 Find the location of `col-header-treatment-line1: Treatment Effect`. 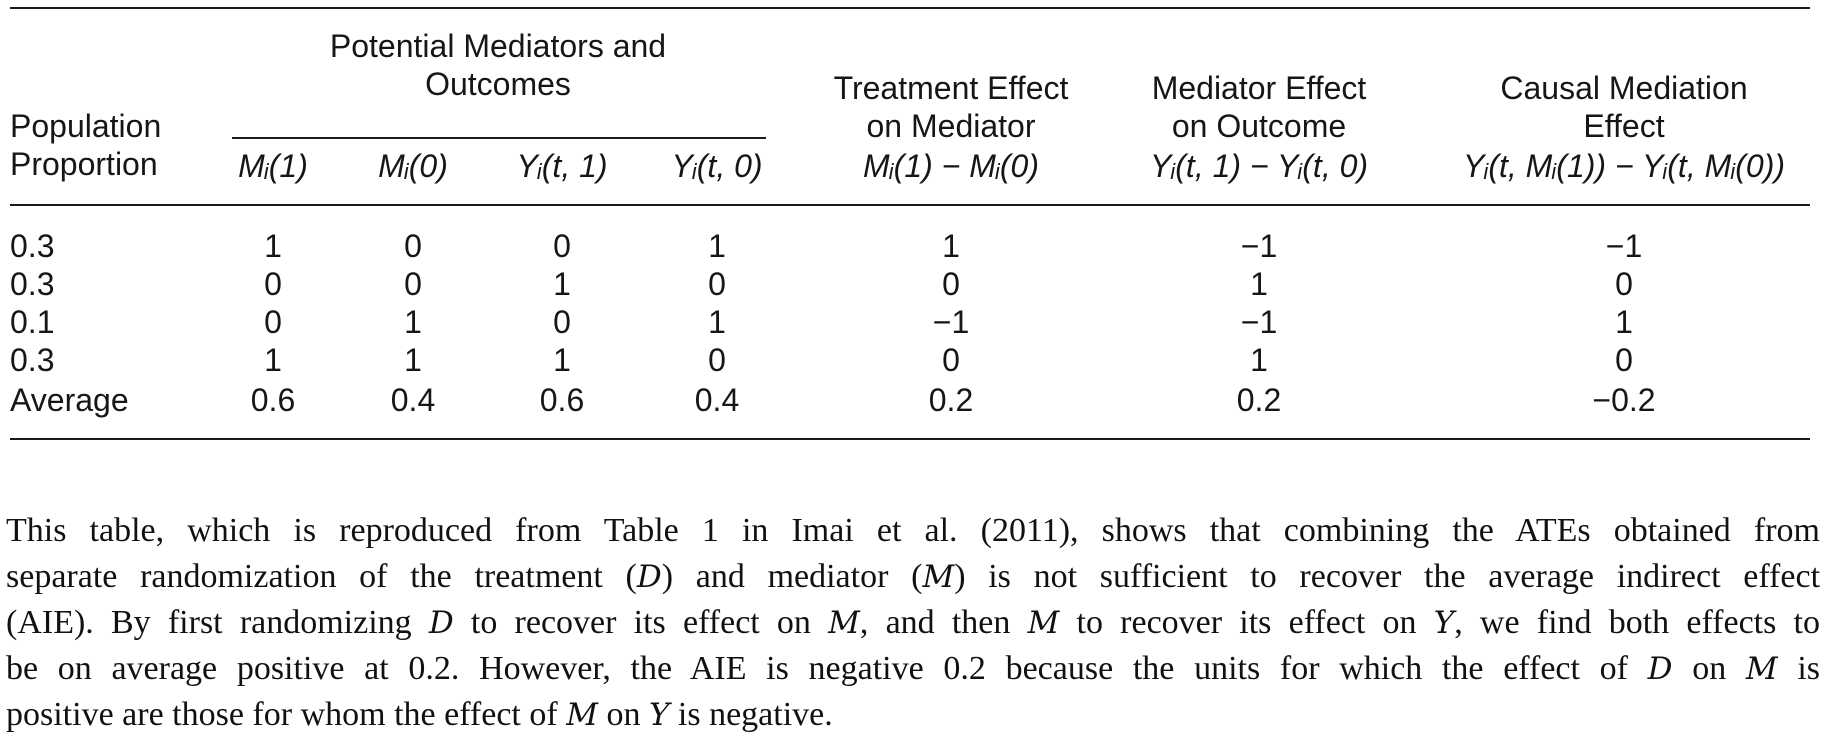

col-header-treatment-line1: Treatment Effect is located at coordinates (951, 88).